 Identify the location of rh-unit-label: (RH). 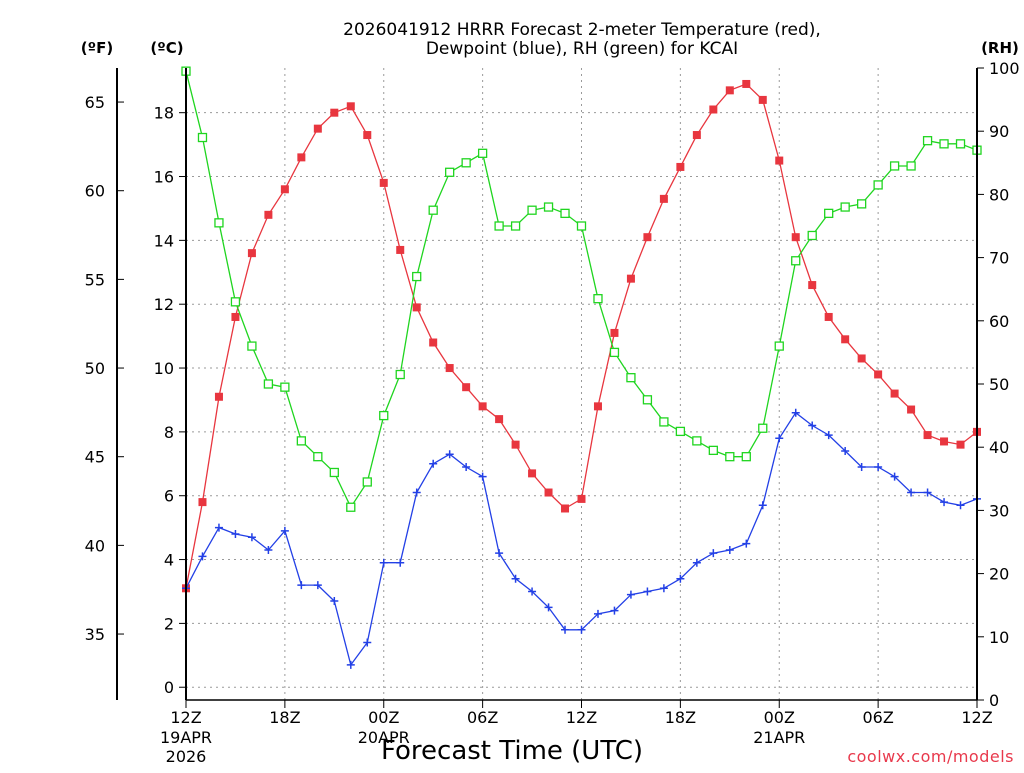
(1000, 48).